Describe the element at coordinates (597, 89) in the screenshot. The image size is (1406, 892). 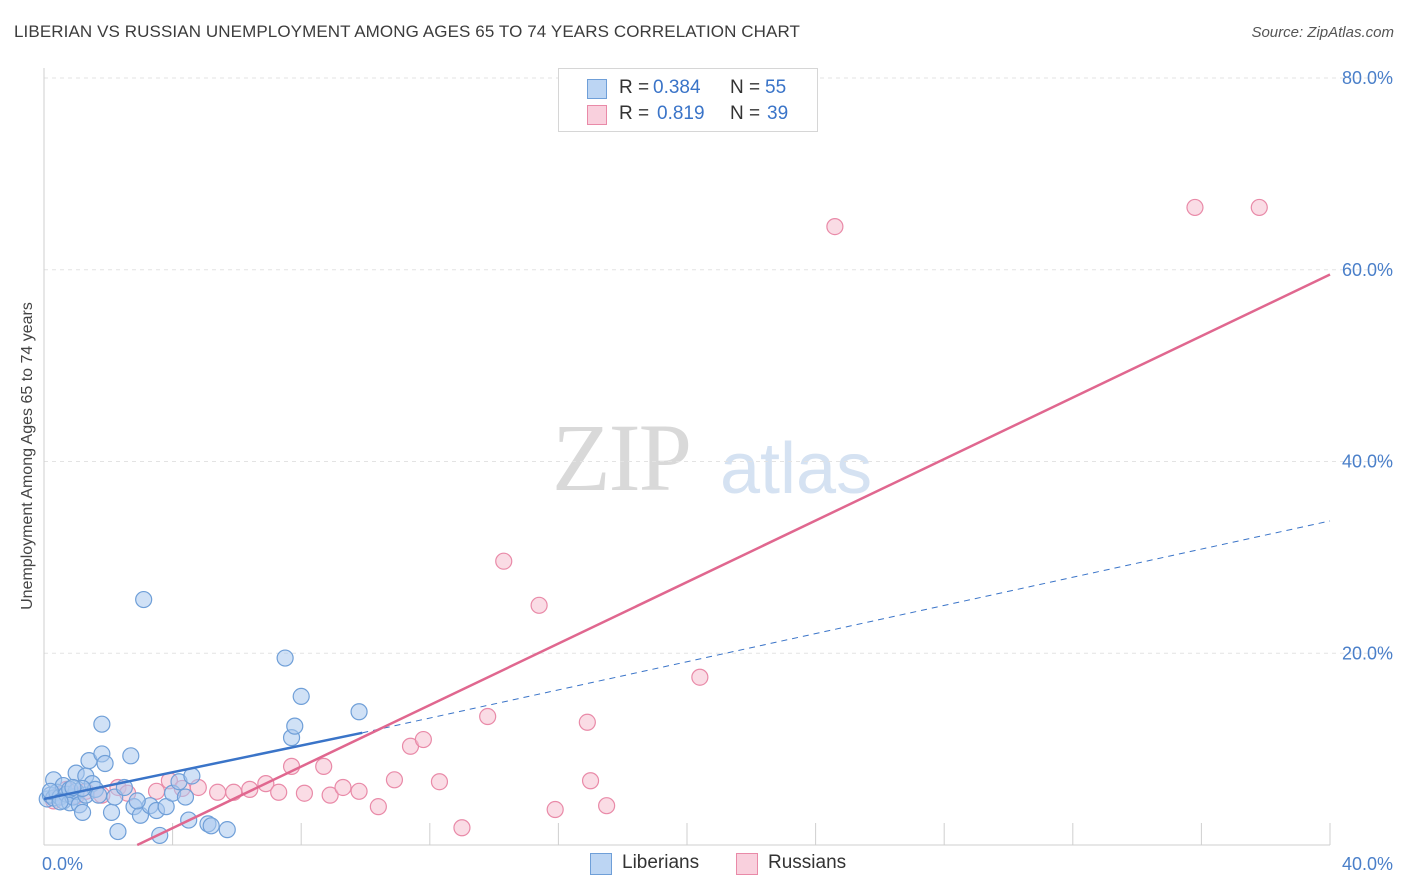
I see `liberians-swatch` at that location.